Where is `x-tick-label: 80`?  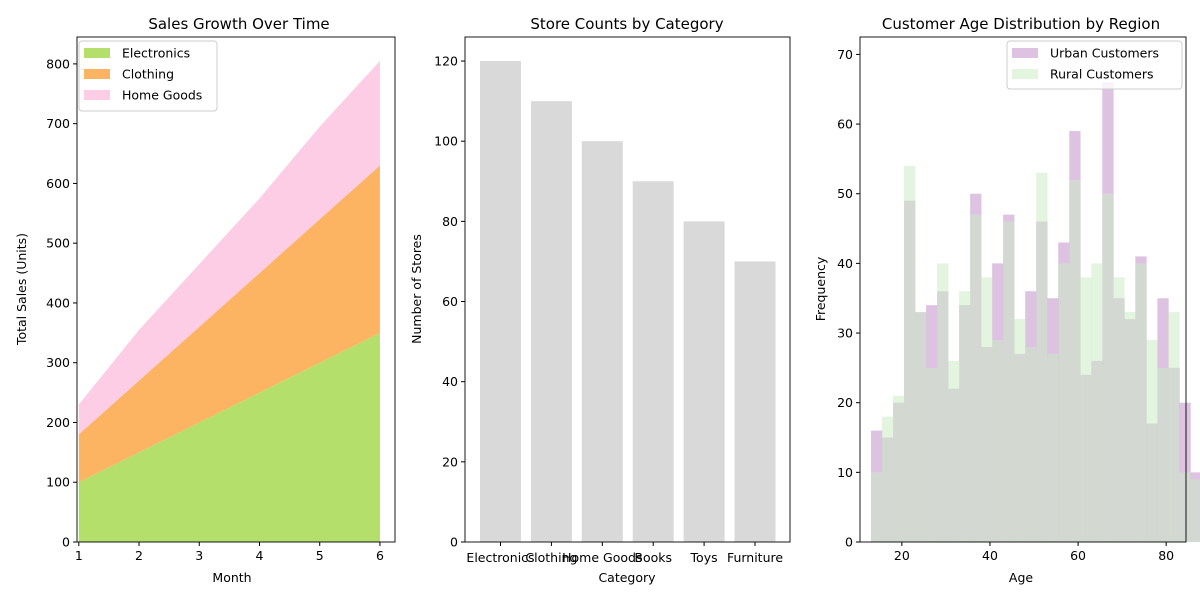
x-tick-label: 80 is located at coordinates (1166, 555).